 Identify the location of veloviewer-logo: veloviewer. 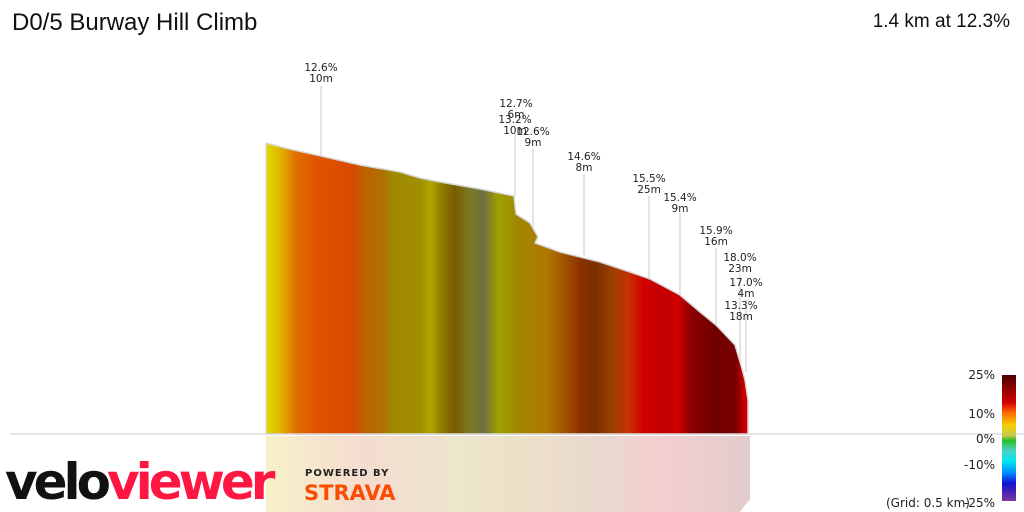
(140, 482).